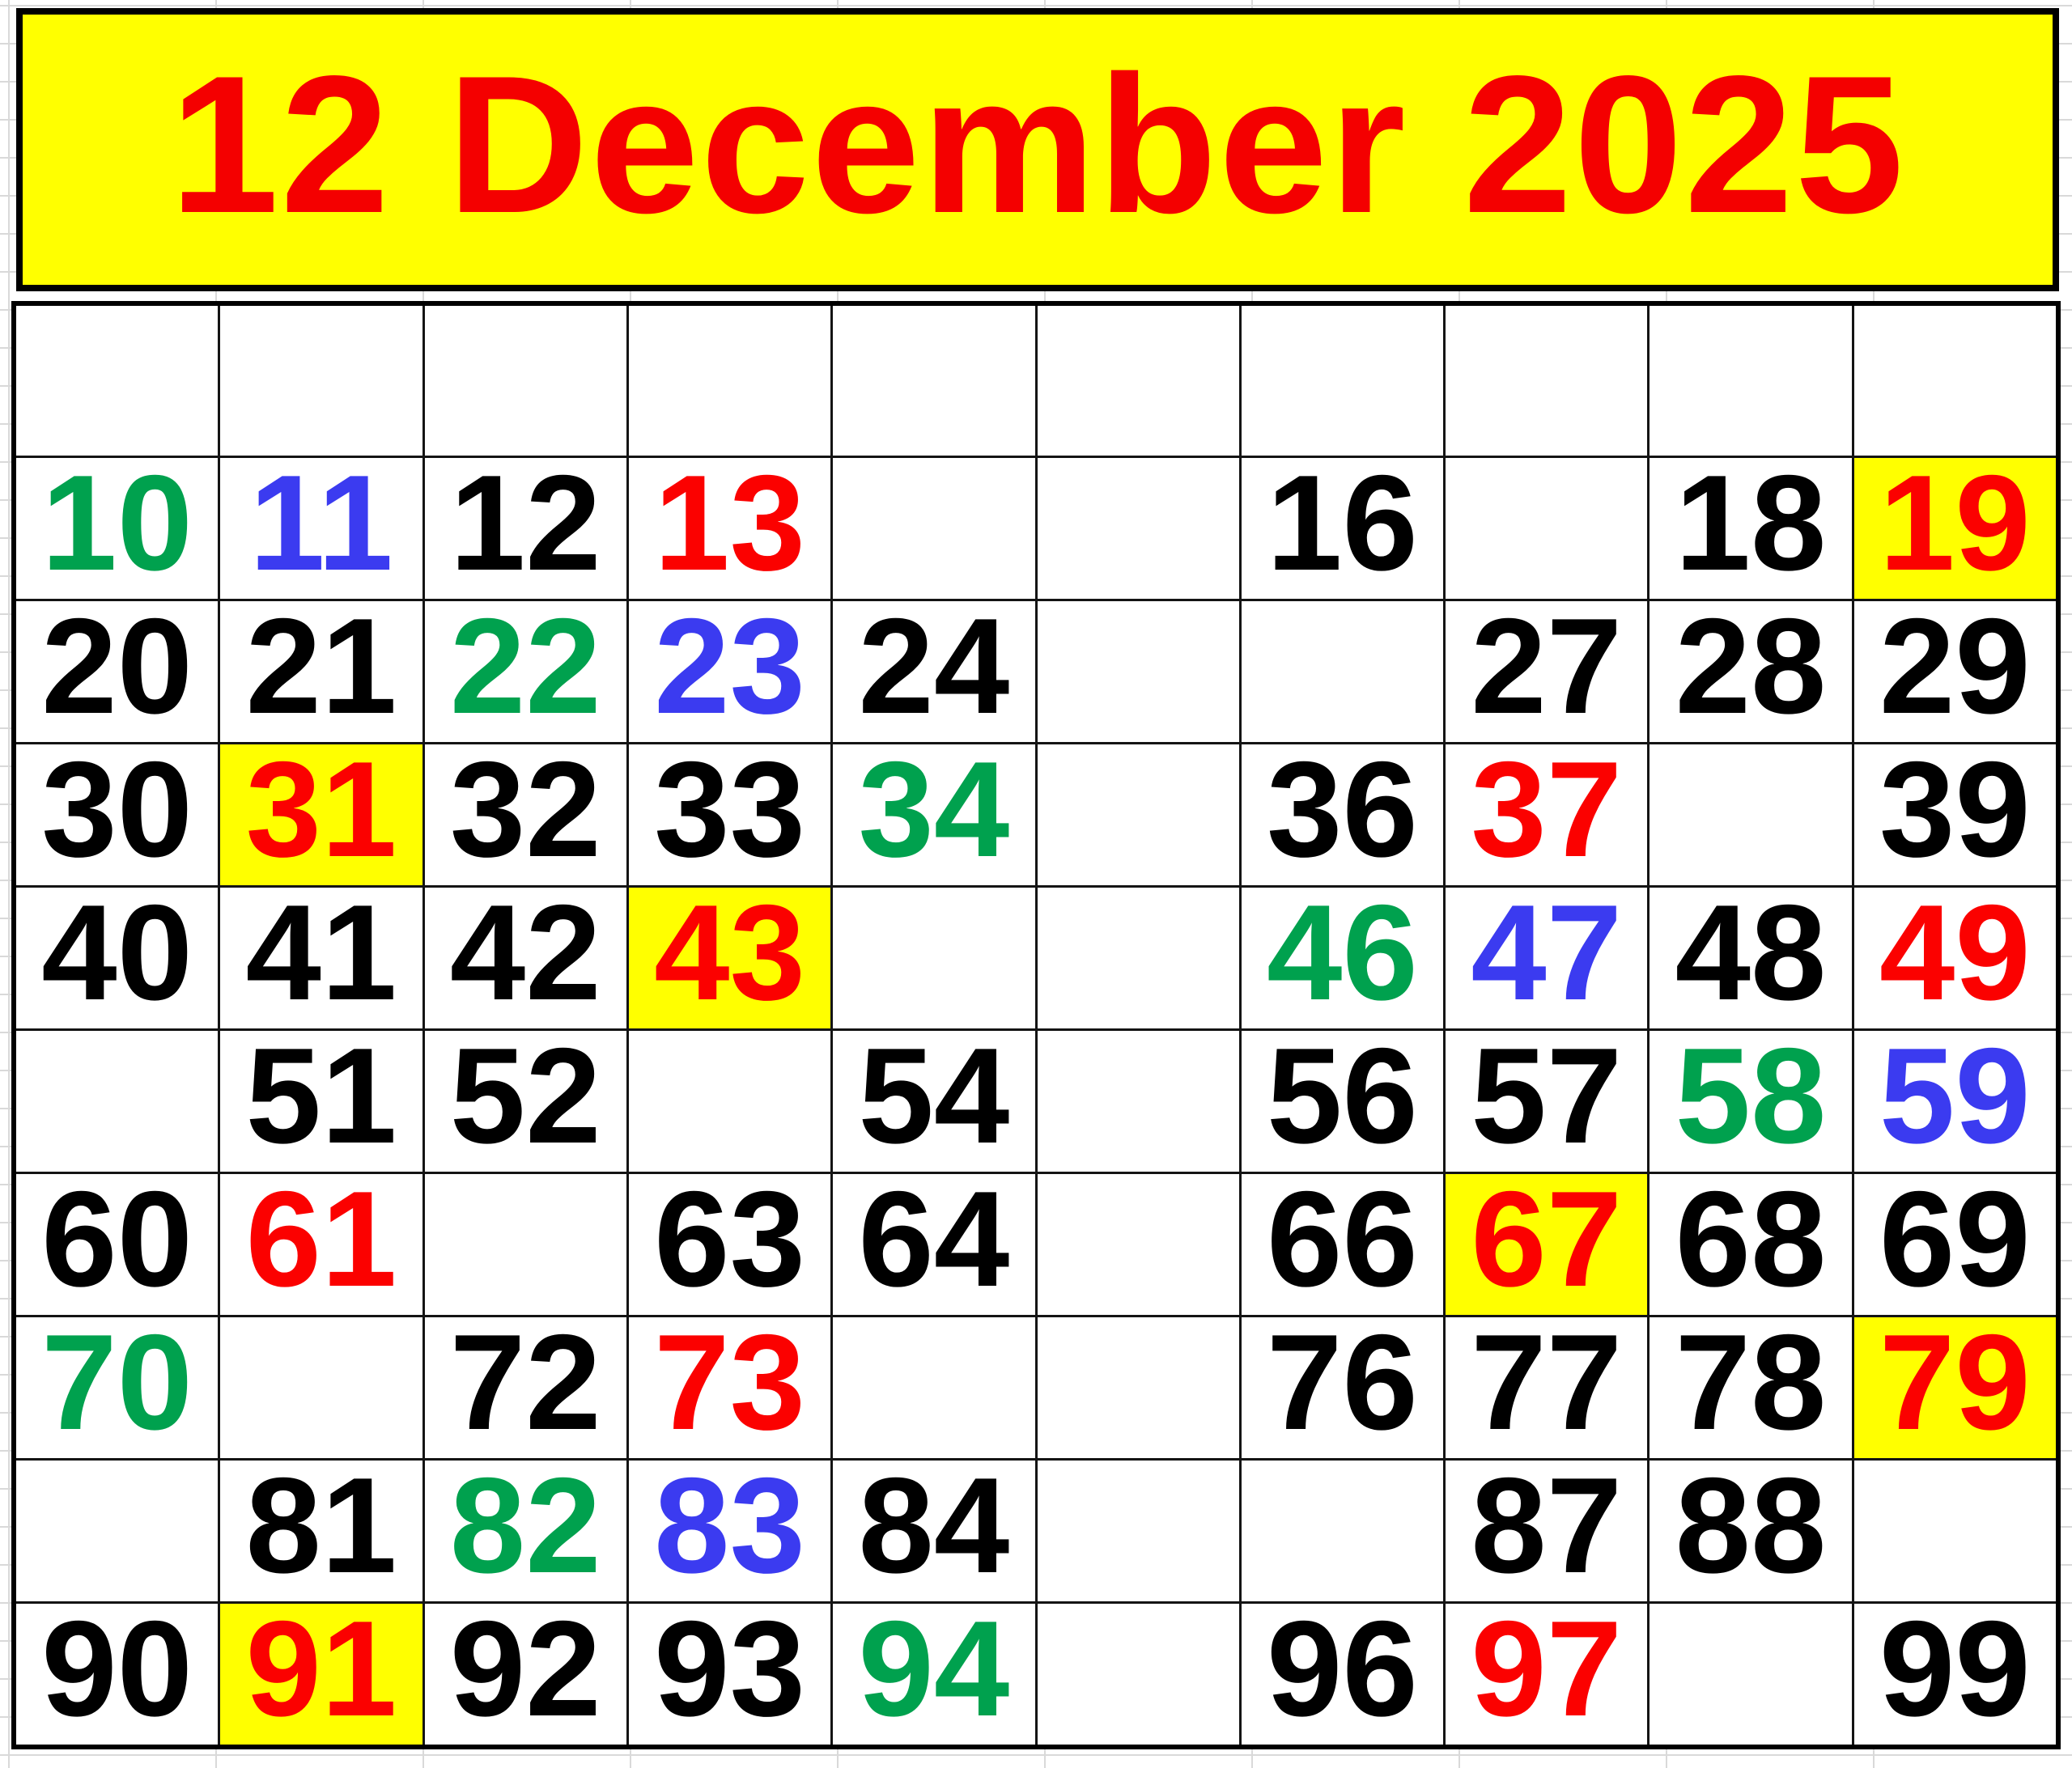  Describe the element at coordinates (525, 528) in the screenshot. I see `cell-12: 12` at that location.